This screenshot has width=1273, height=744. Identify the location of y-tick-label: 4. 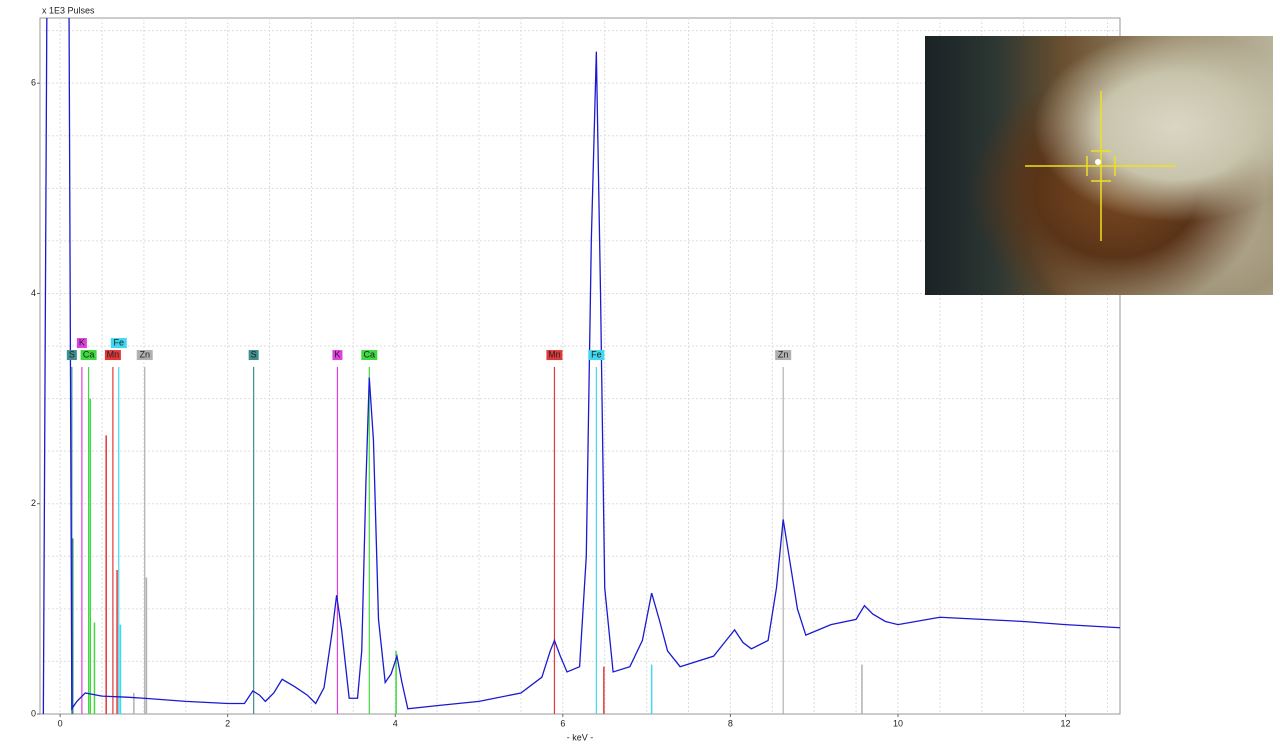
(33, 293).